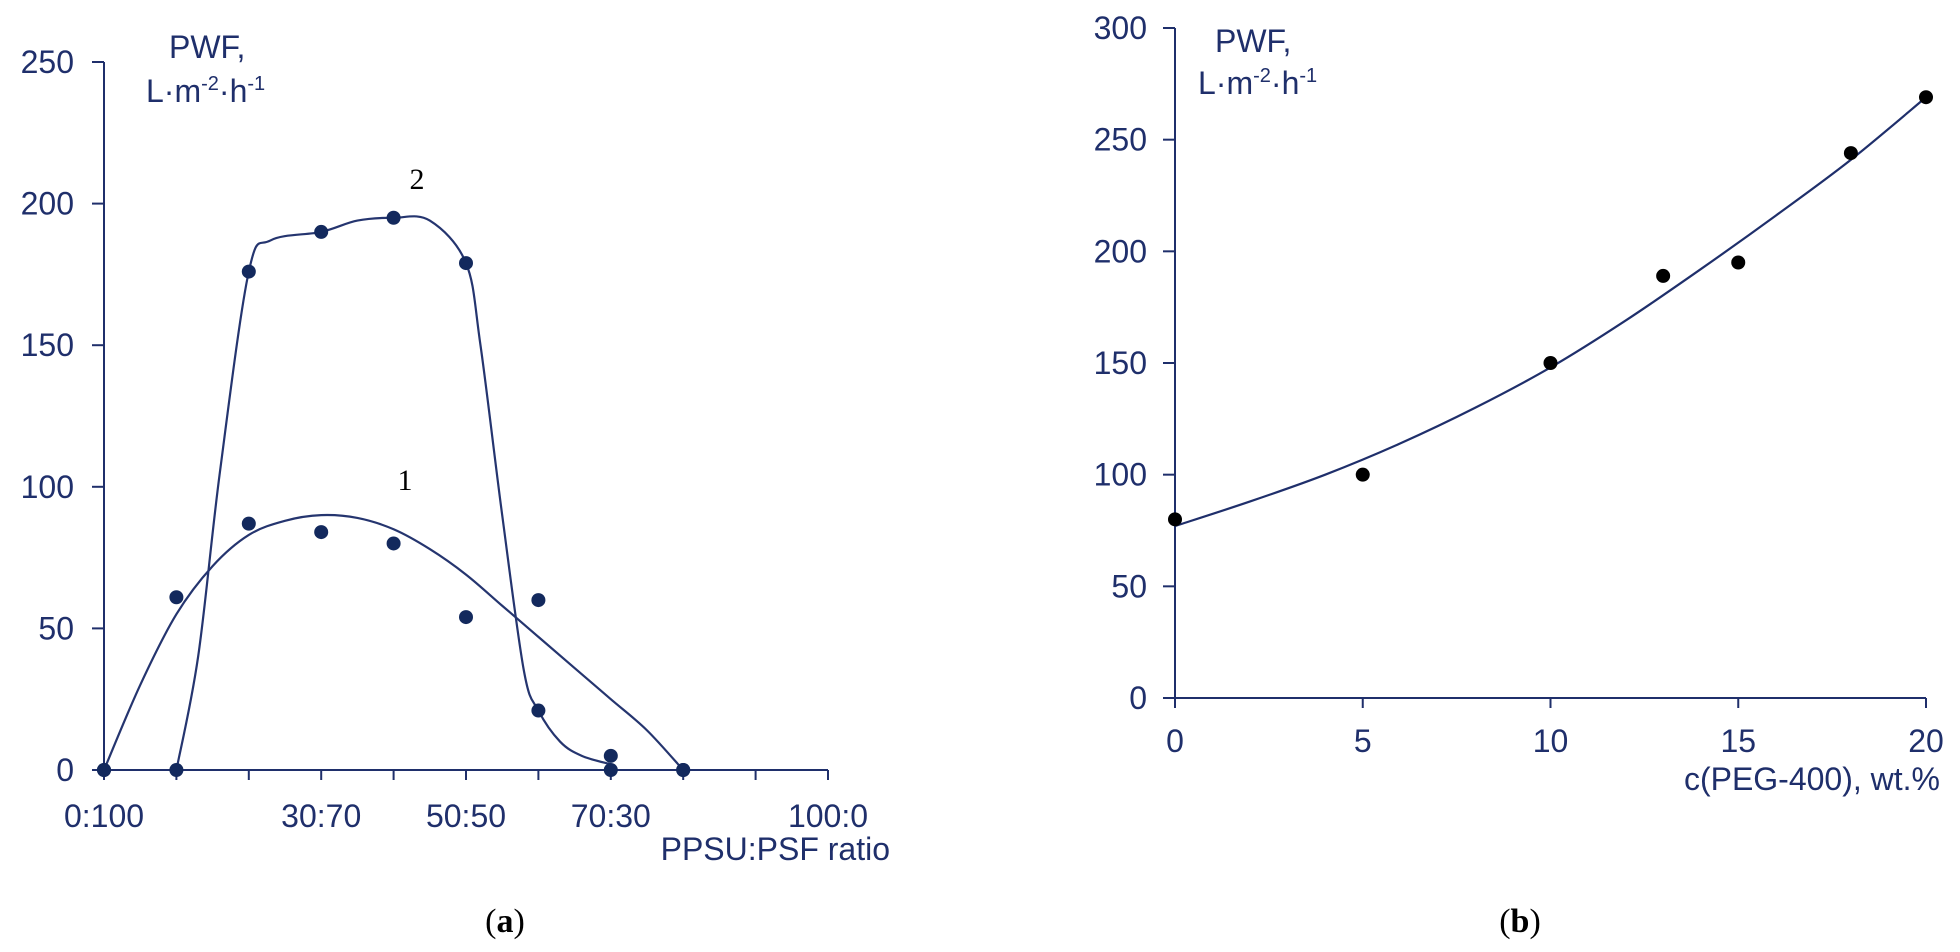  What do you see at coordinates (47, 345) in the screenshot?
I see `panel-a-y-tick-label: 150` at bounding box center [47, 345].